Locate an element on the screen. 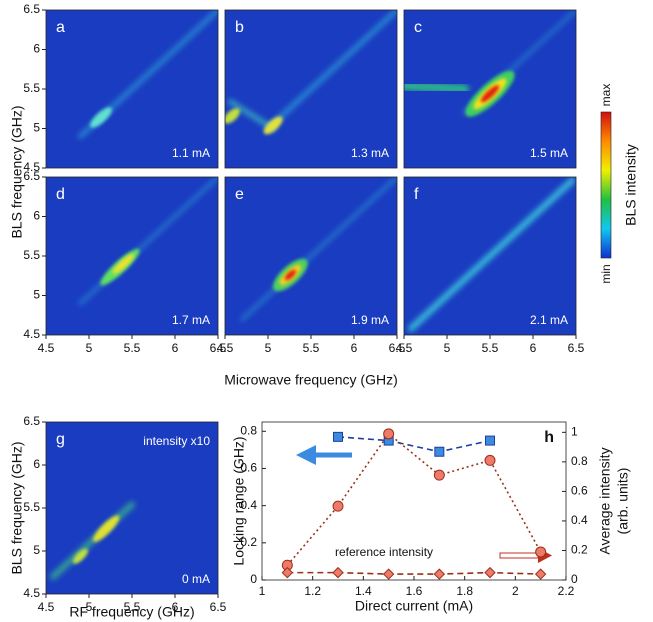 The width and height of the screenshot is (653, 622). x-axis-label: RF frequency (GHz) is located at coordinates (131, 612).